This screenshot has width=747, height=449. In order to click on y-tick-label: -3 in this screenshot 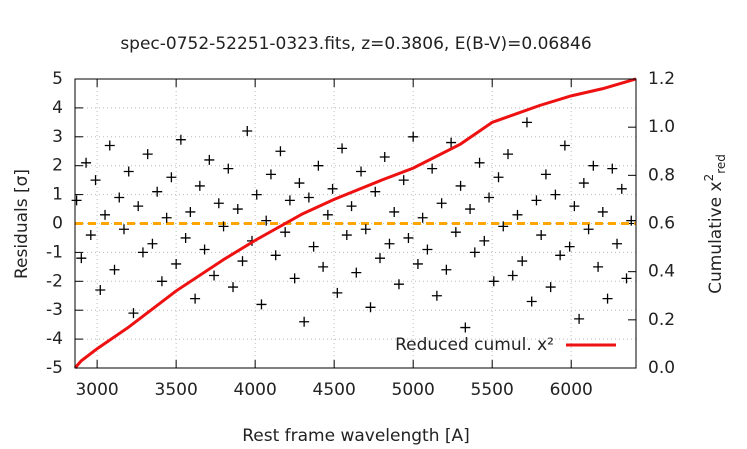, I will do `click(54, 310)`.